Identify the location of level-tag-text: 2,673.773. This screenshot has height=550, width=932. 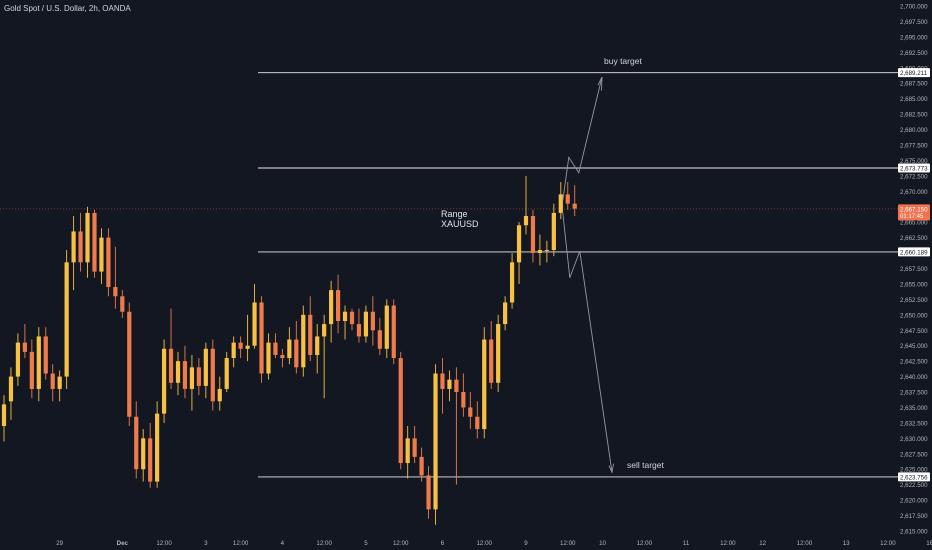
(914, 168).